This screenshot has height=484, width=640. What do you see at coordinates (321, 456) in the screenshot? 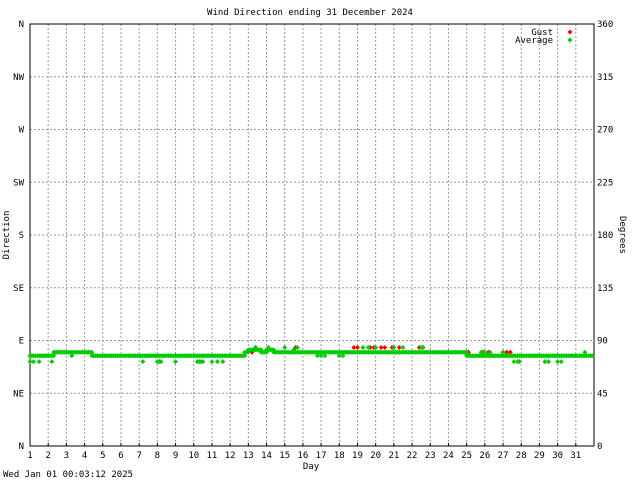
I see `x-tick-label: 17` at bounding box center [321, 456].